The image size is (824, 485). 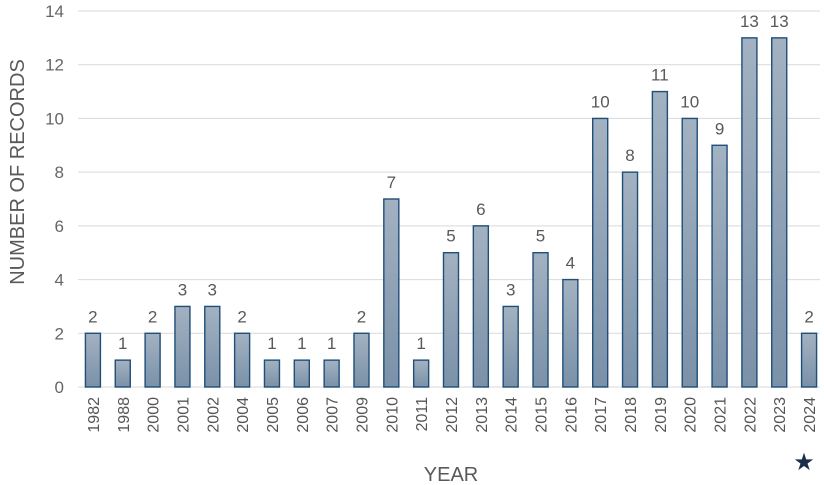 I want to click on x-tick-label: 2013, so click(x=482, y=415).